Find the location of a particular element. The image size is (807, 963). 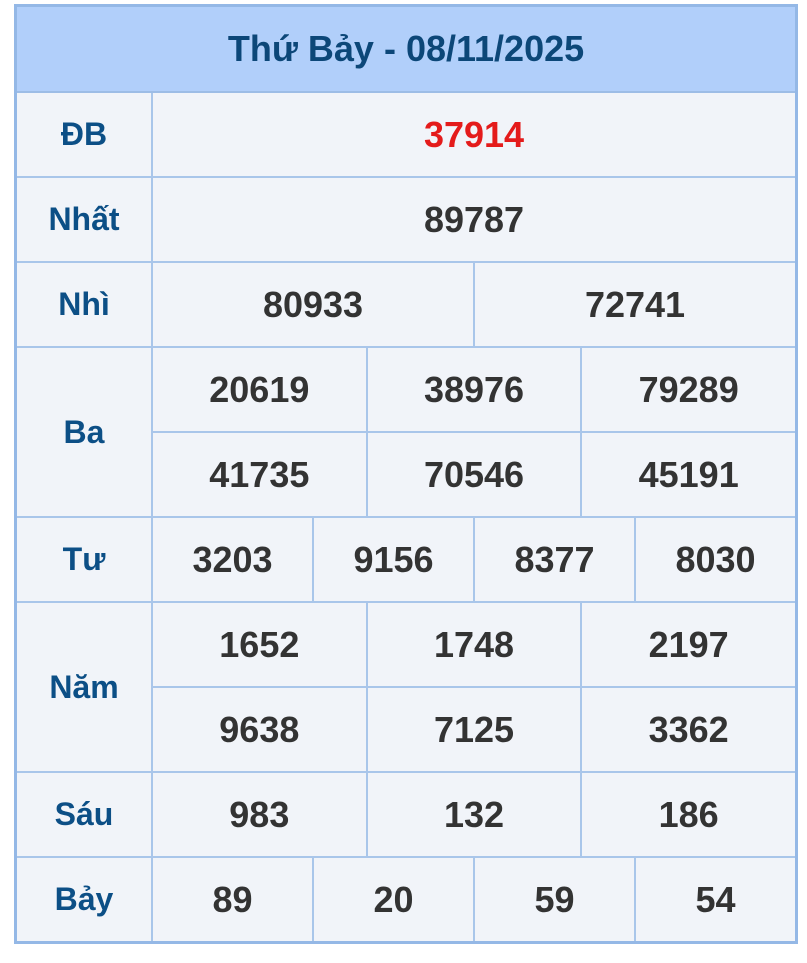

prize-number: 8030 is located at coordinates (715, 559).